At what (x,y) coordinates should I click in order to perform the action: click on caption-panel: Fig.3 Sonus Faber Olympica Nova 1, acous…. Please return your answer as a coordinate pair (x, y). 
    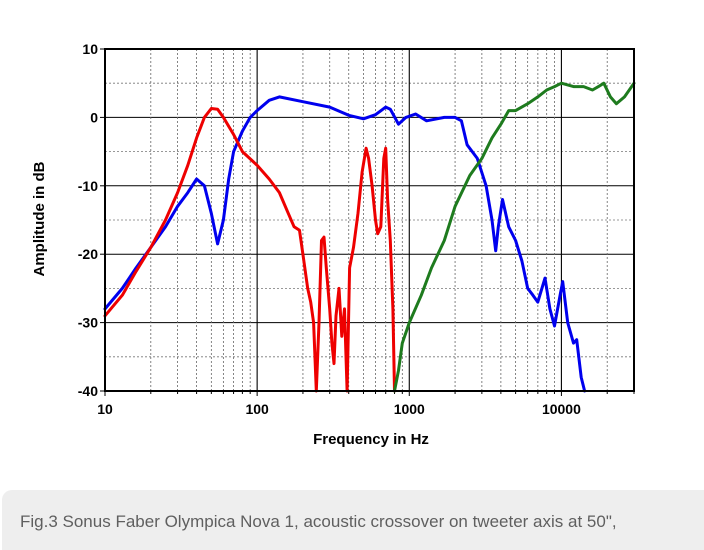
    Looking at the image, I should click on (353, 520).